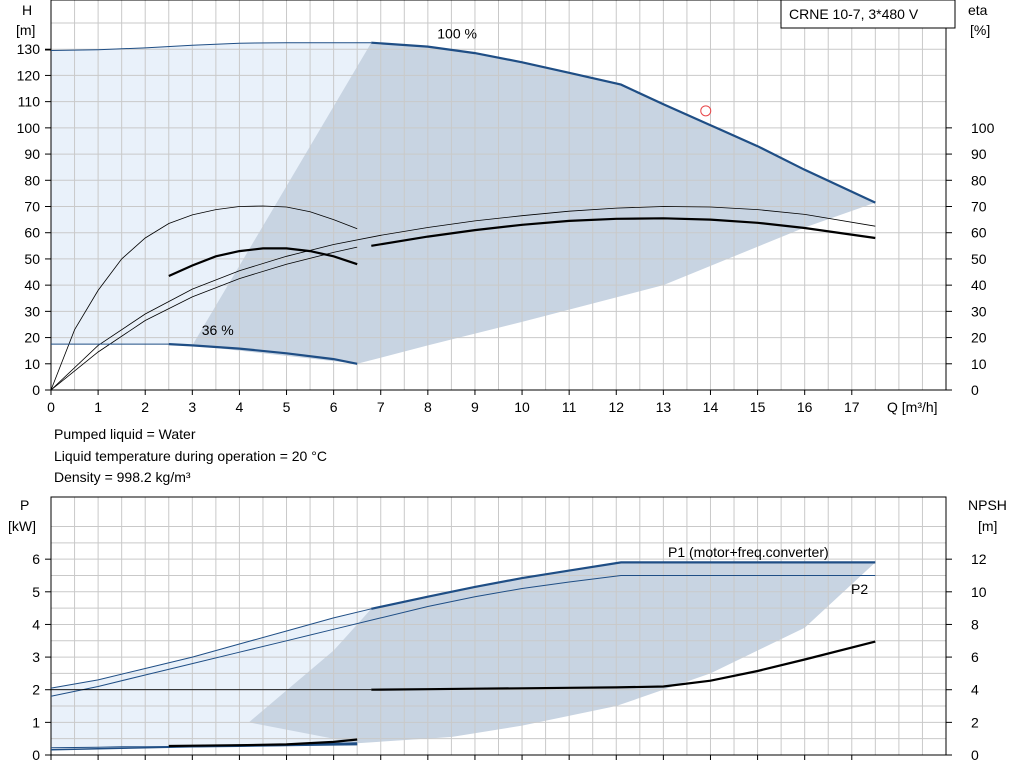  Describe the element at coordinates (522, 407) in the screenshot. I see `x-tick-label-10: 10` at that location.